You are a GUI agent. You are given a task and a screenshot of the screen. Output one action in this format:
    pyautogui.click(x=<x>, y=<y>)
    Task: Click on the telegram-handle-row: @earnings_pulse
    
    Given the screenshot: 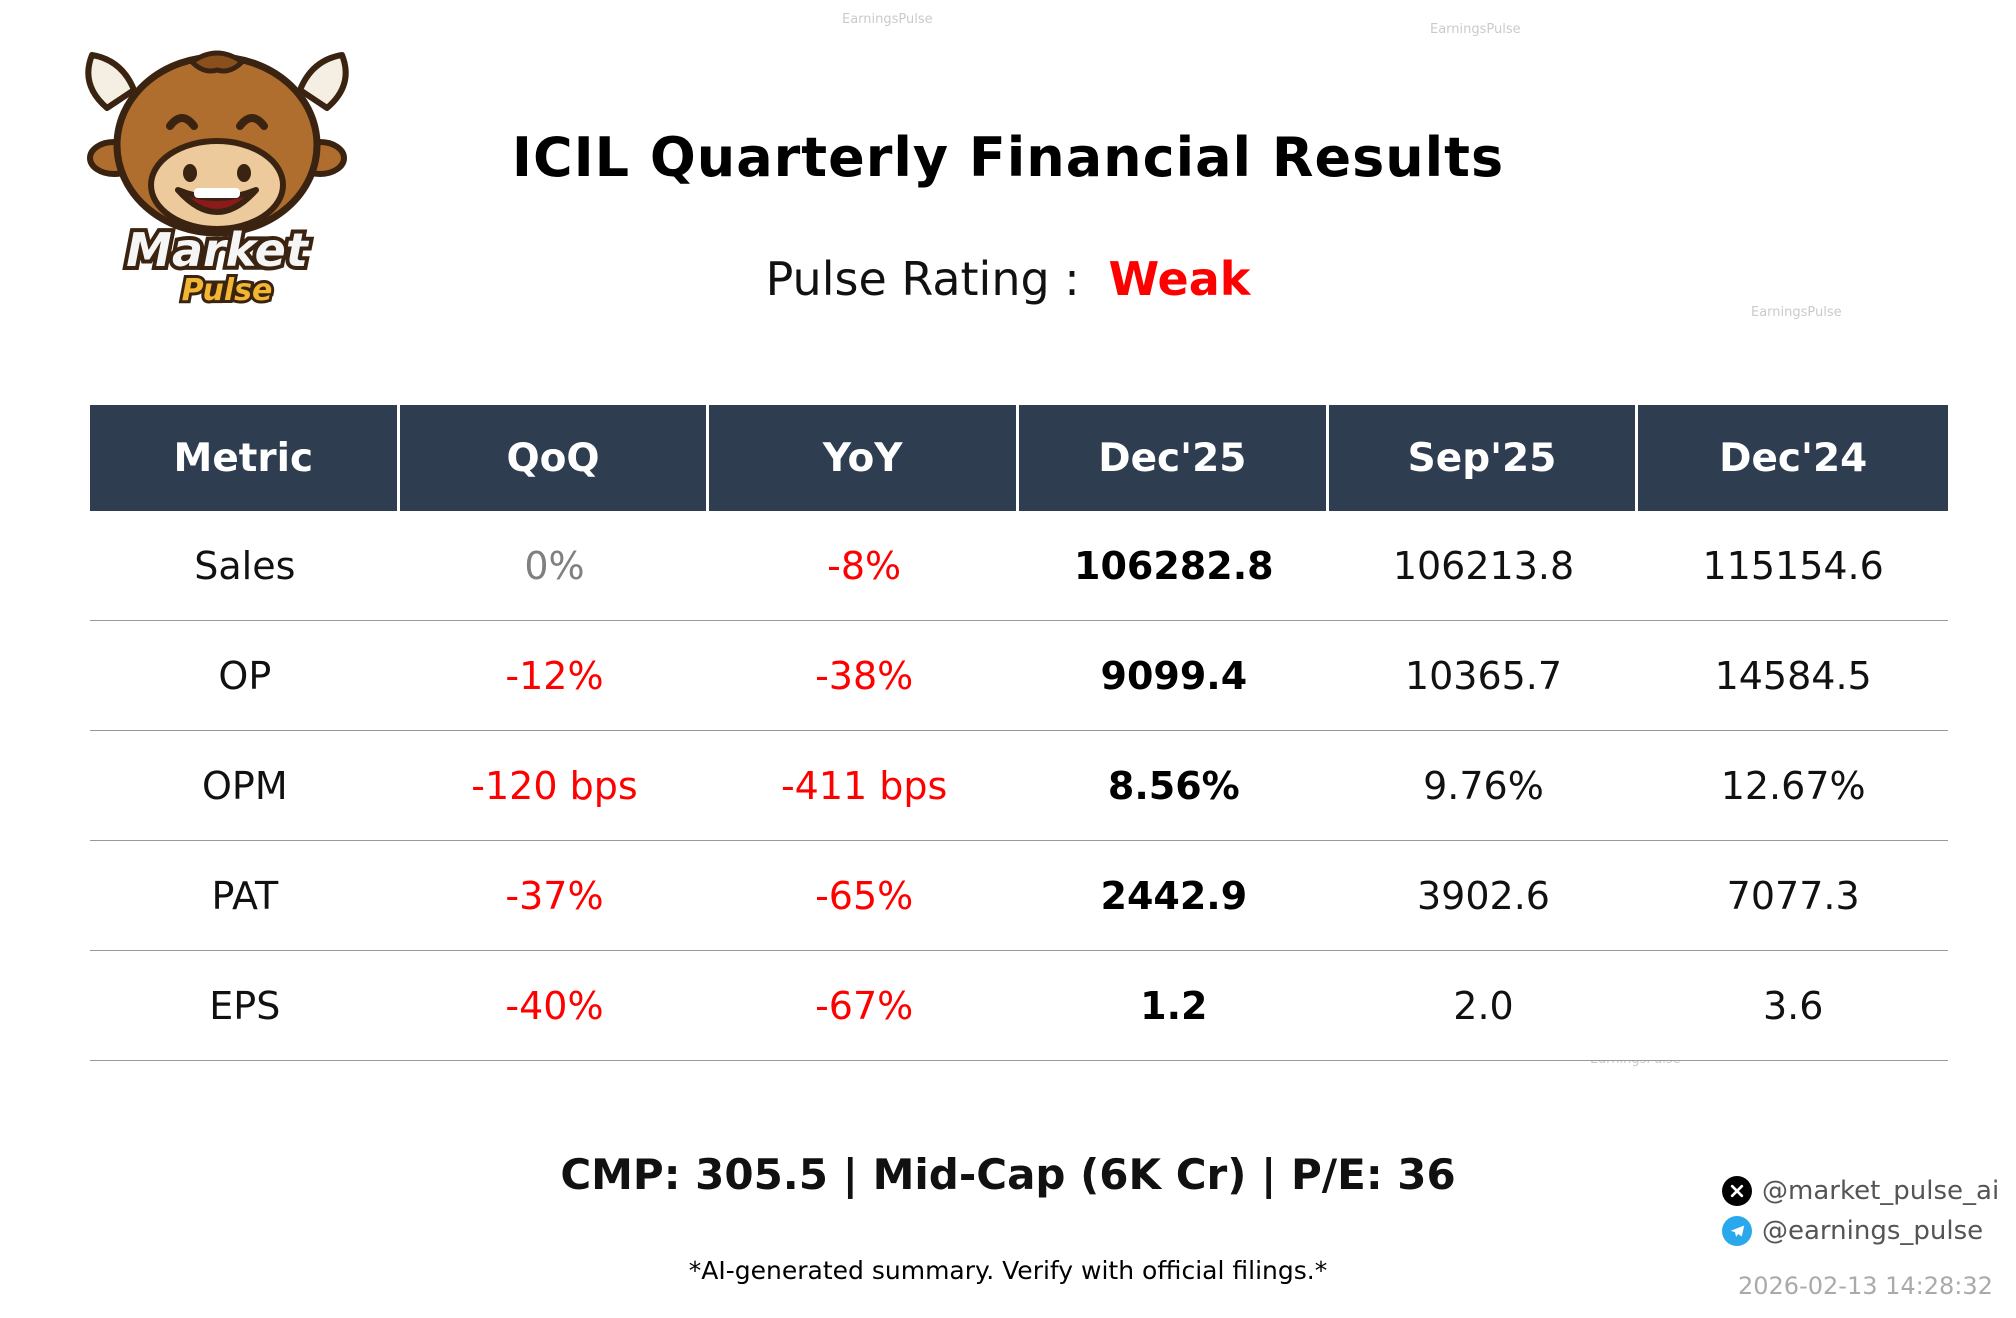 What is the action you would take?
    pyautogui.click(x=1860, y=1231)
    